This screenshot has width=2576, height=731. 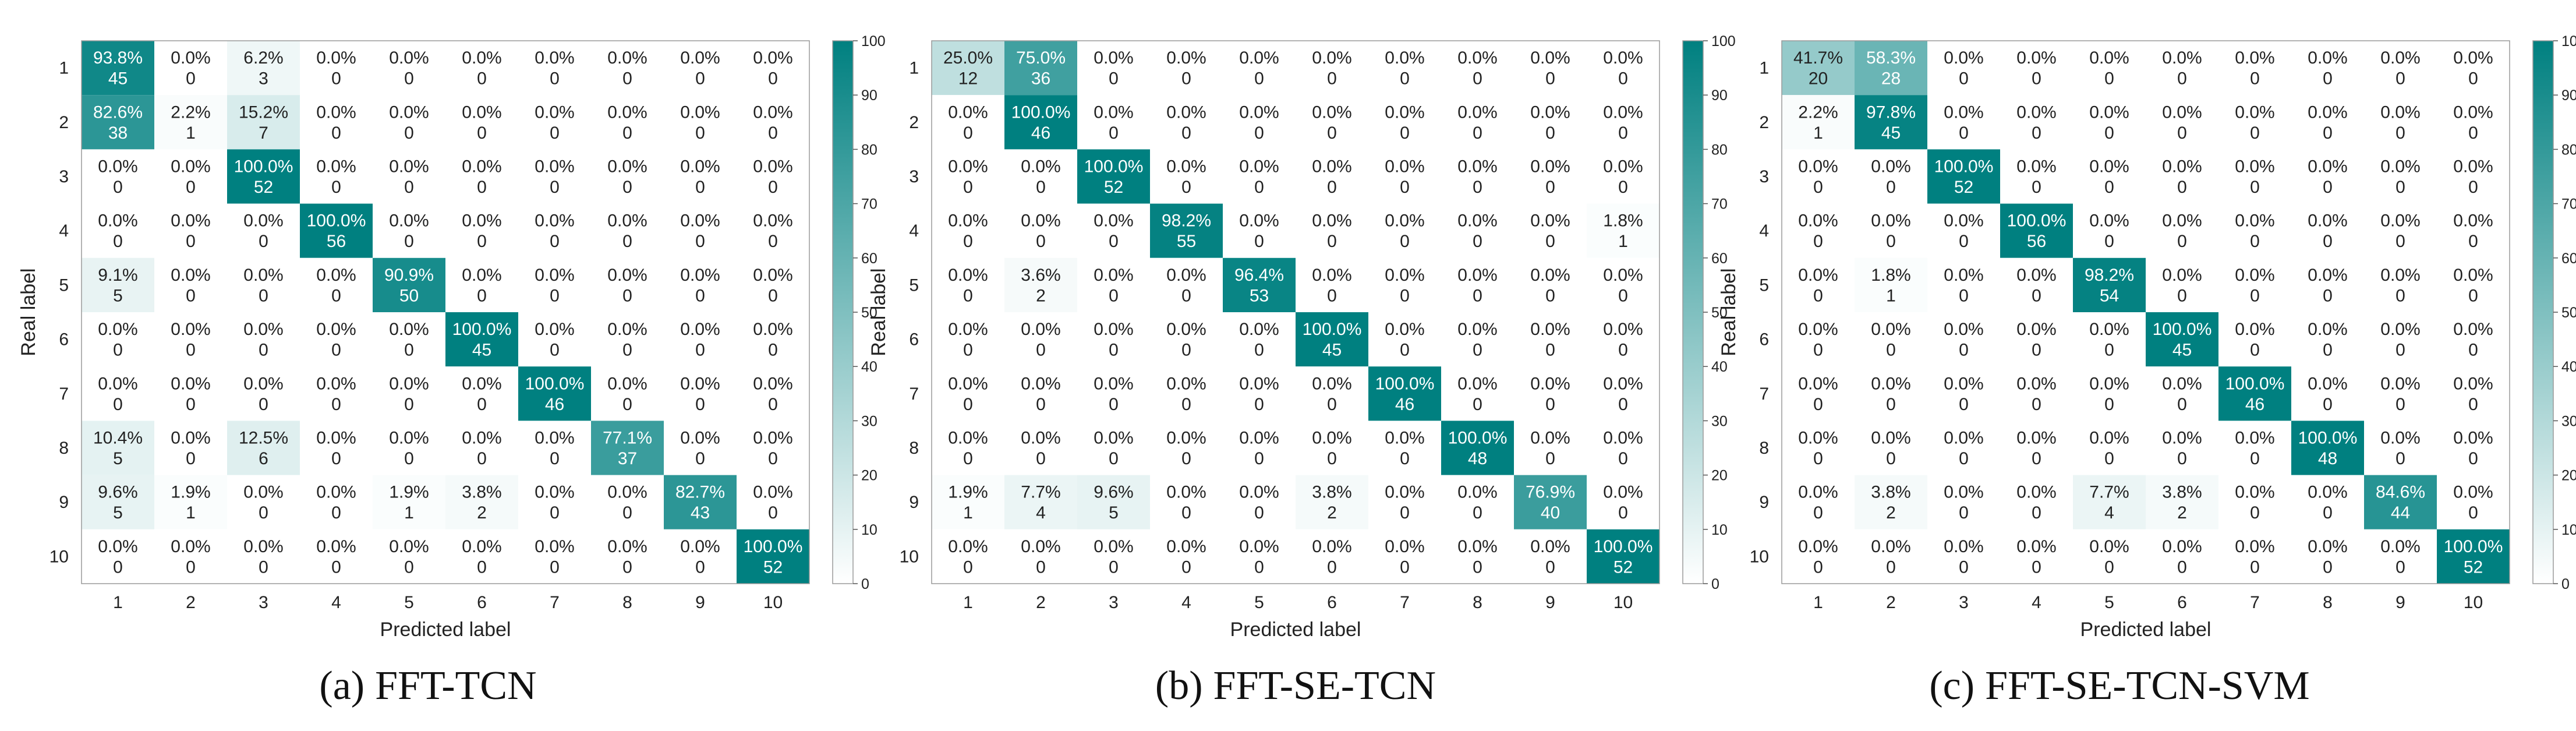 What do you see at coordinates (2569, 476) in the screenshot?
I see `colorbar-tick-label: 20` at bounding box center [2569, 476].